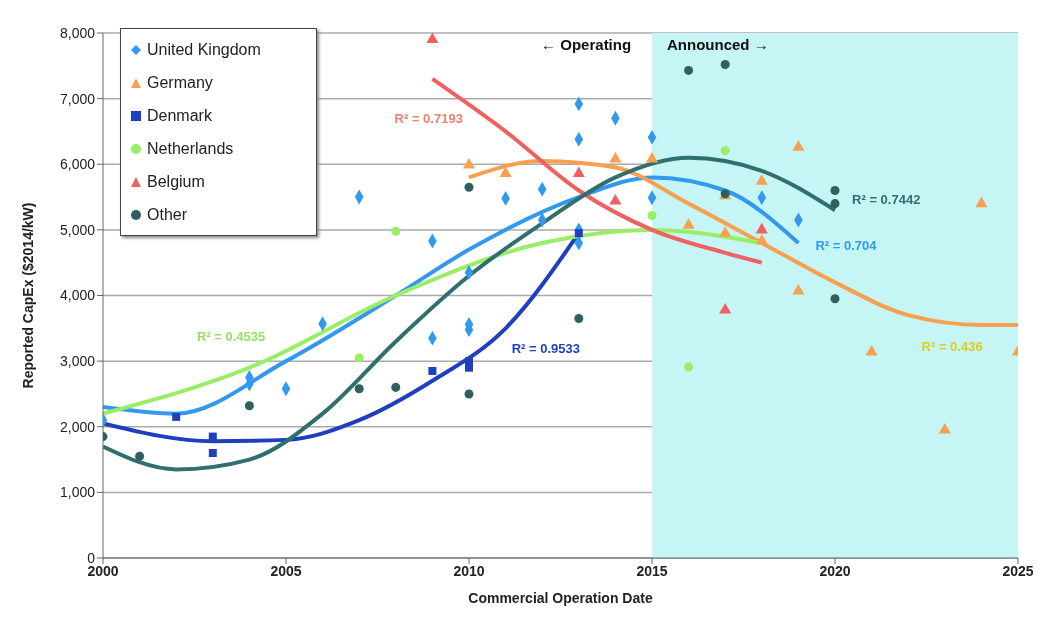 The image size is (1042, 632). Describe the element at coordinates (718, 45) in the screenshot. I see `annotation: Announced →` at that location.